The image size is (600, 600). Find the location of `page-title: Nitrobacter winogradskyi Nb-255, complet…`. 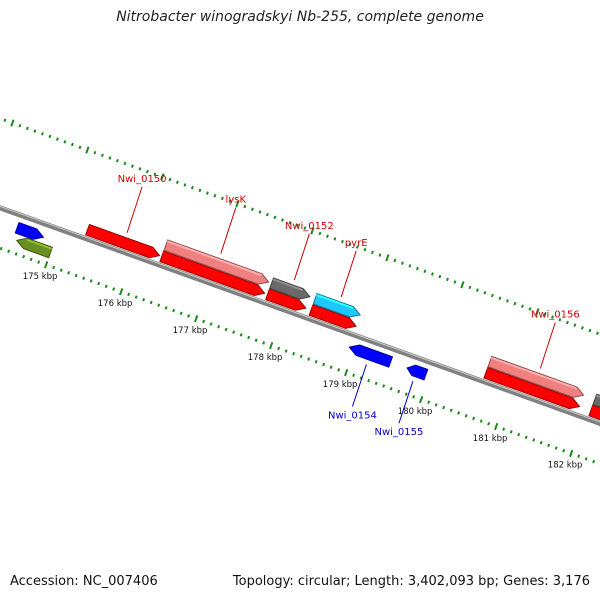

page-title: Nitrobacter winogradskyi Nb-255, complet… is located at coordinates (300, 17).